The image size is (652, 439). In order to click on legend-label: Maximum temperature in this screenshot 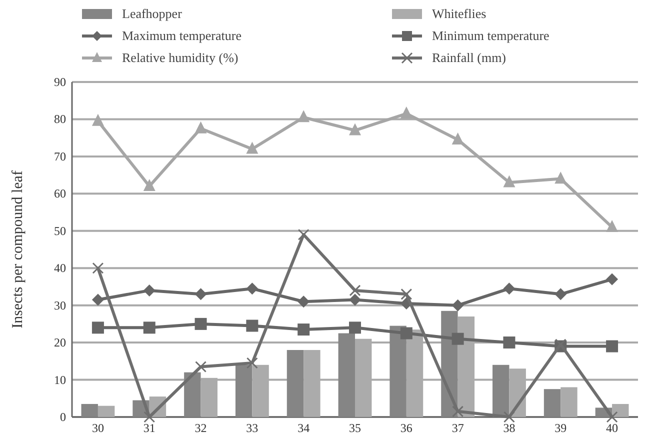, I will do `click(182, 35)`.